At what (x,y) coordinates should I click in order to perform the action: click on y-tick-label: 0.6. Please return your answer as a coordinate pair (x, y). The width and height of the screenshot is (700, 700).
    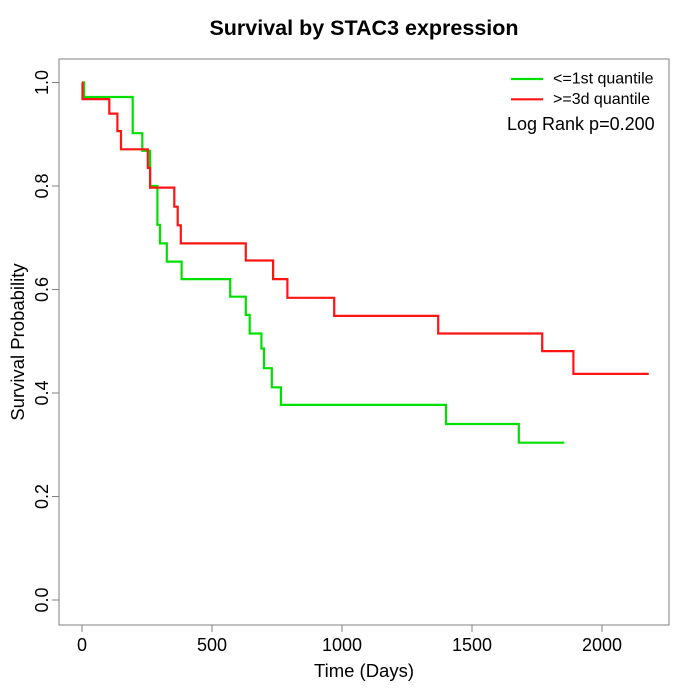
    Looking at the image, I should click on (42, 289).